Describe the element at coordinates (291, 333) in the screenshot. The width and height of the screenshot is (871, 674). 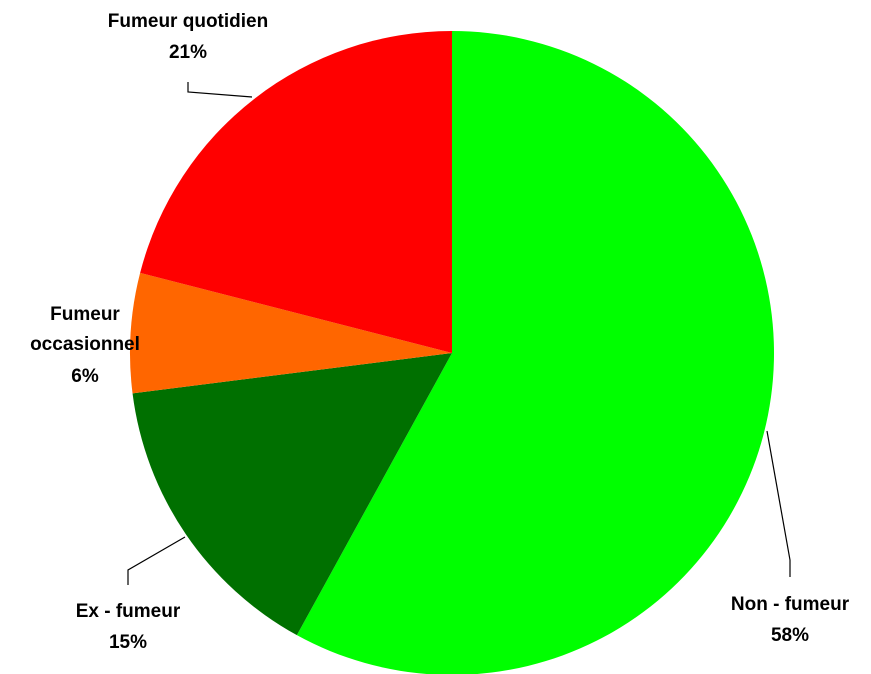
I see `pie-slice-fumeur-occasionnel` at that location.